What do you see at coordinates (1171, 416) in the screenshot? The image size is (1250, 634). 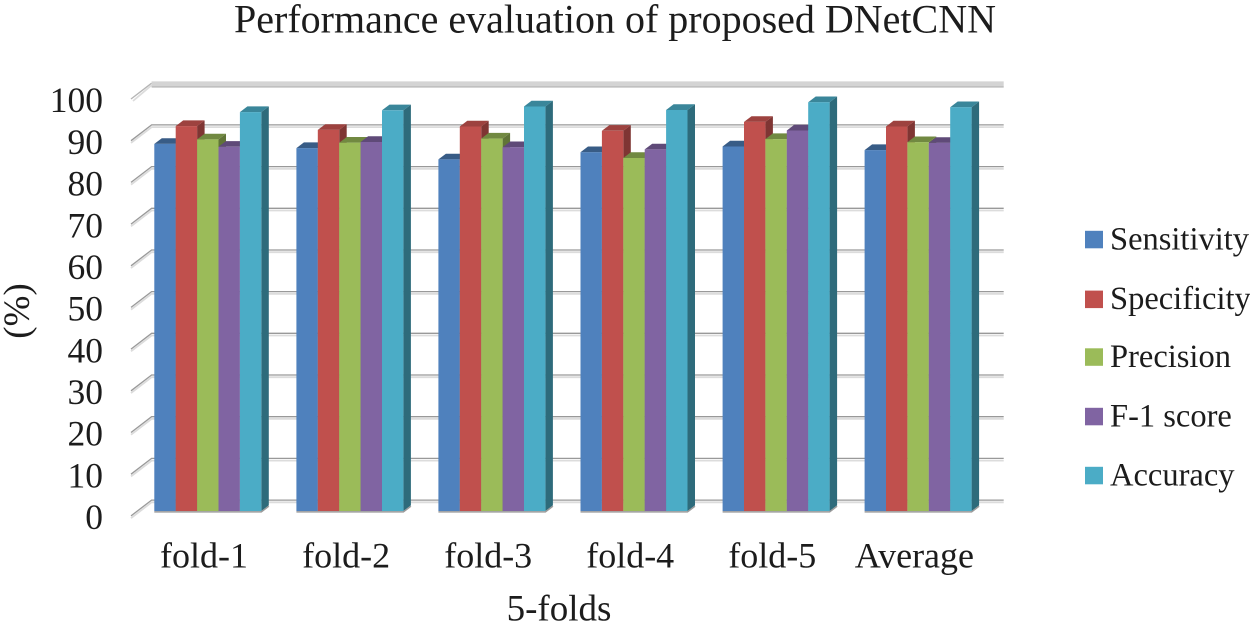 I see `svg-text: F-1 score` at bounding box center [1171, 416].